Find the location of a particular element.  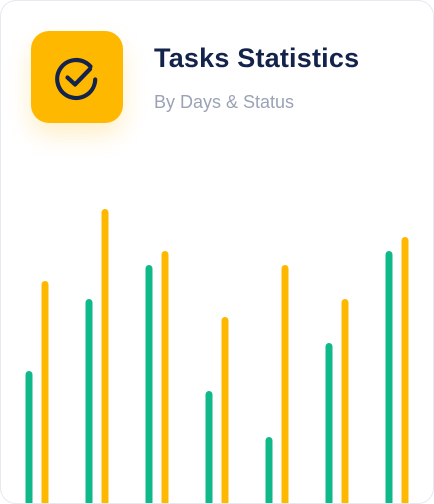

check-circle-glyph is located at coordinates (76, 79).